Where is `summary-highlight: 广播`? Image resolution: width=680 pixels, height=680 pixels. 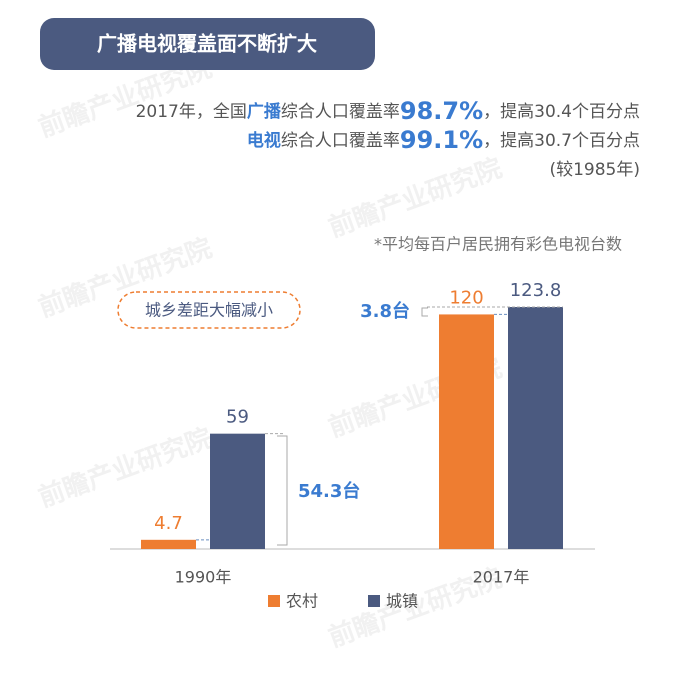 summary-highlight: 广播 is located at coordinates (264, 111).